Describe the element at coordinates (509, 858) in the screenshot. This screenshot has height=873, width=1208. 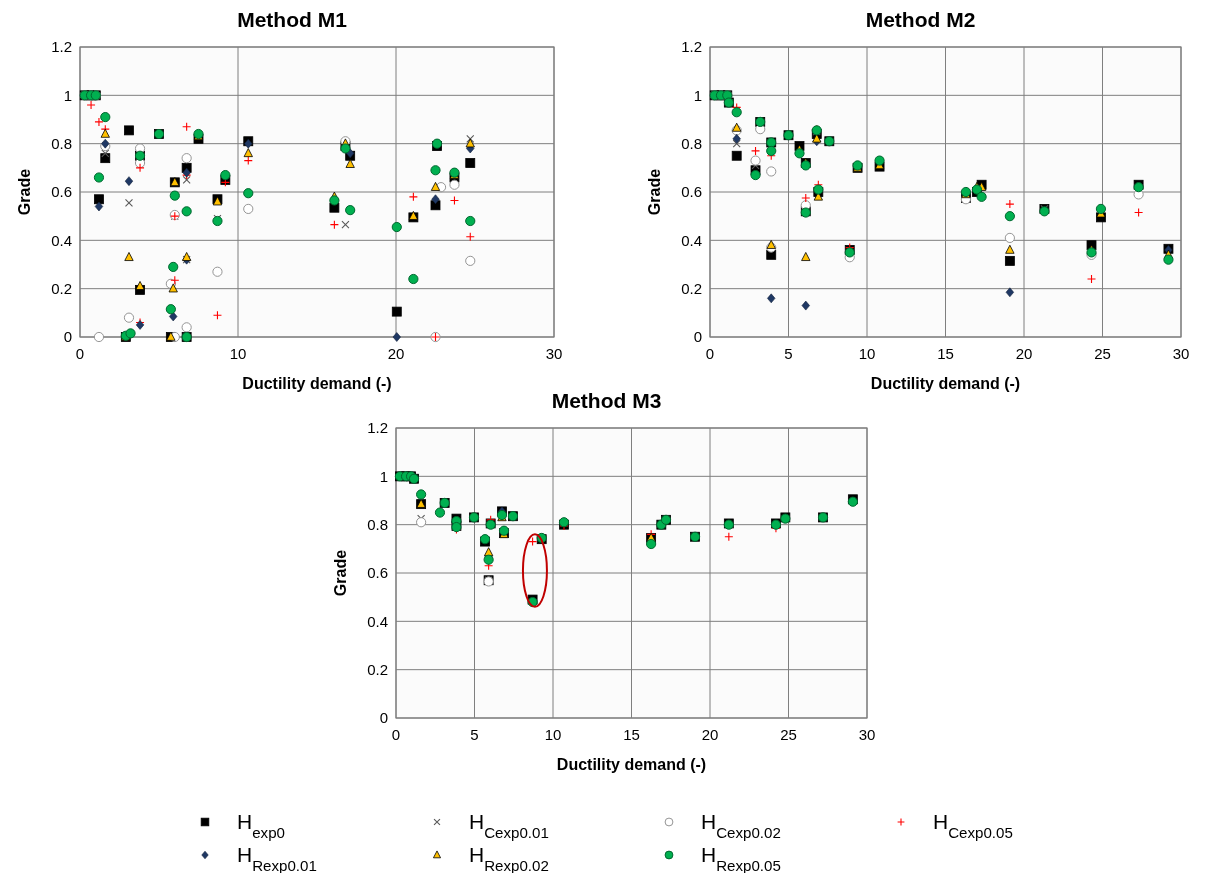
I see `legend-label: H$_{Rexp0.02}$` at that location.